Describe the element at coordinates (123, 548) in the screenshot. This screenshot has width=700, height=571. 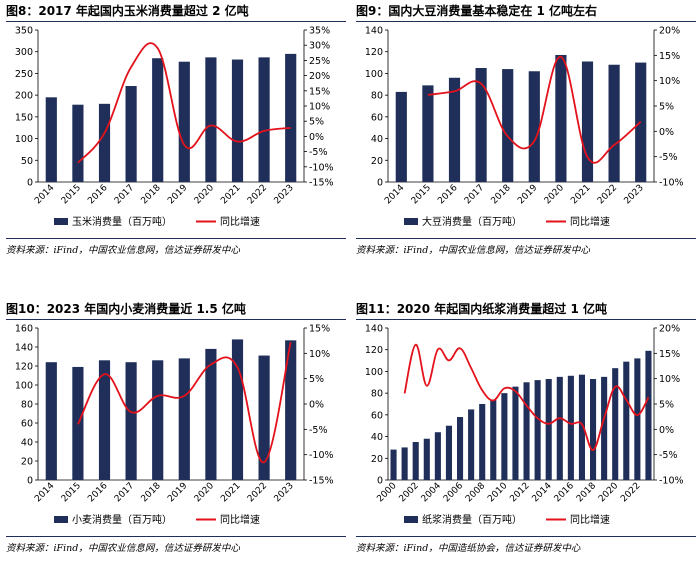
I see `source-note: 资料来源：iFind，中国农业信息网，信达证券研发中心` at that location.